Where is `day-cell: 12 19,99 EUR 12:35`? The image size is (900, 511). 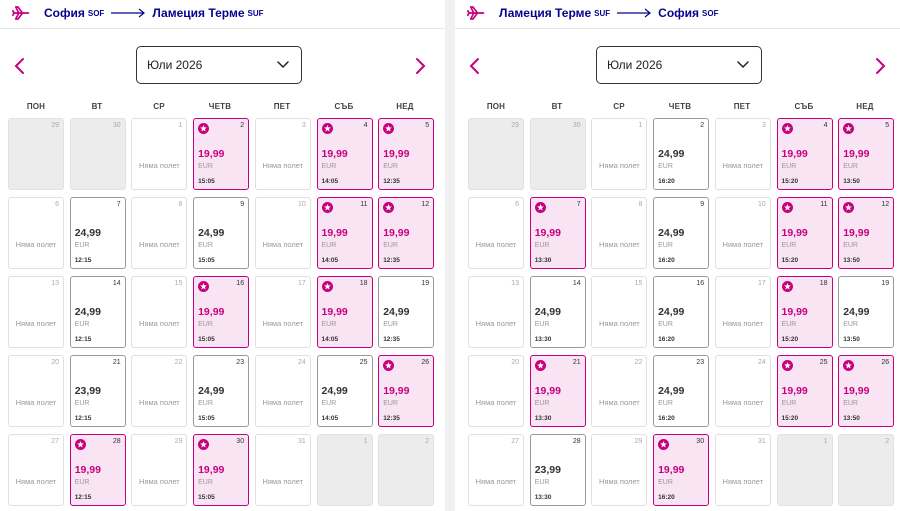 day-cell: 12 19,99 EUR 12:35 is located at coordinates (406, 233).